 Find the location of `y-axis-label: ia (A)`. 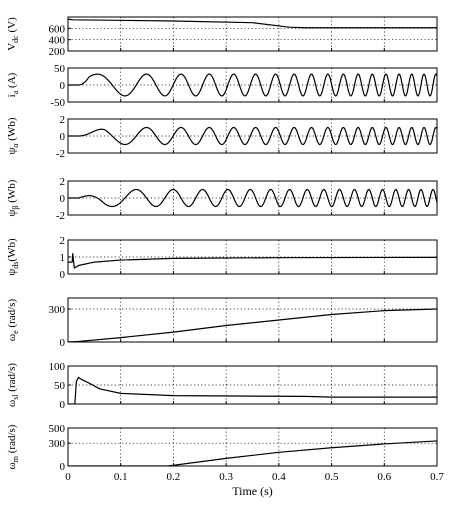

y-axis-label: ia (A) is located at coordinates (13, 84).